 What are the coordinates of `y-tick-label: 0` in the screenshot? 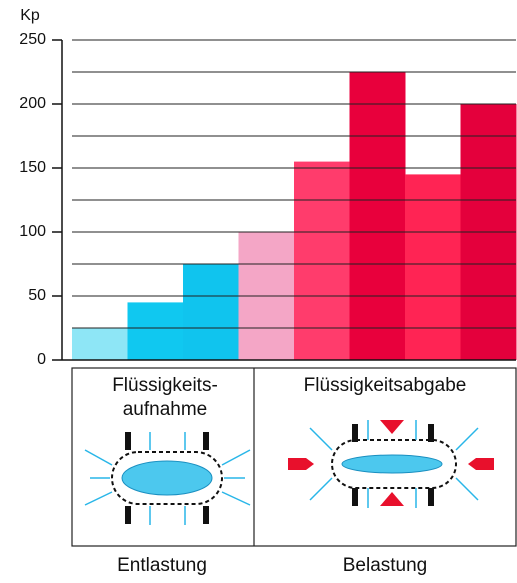 It's located at (41, 359).